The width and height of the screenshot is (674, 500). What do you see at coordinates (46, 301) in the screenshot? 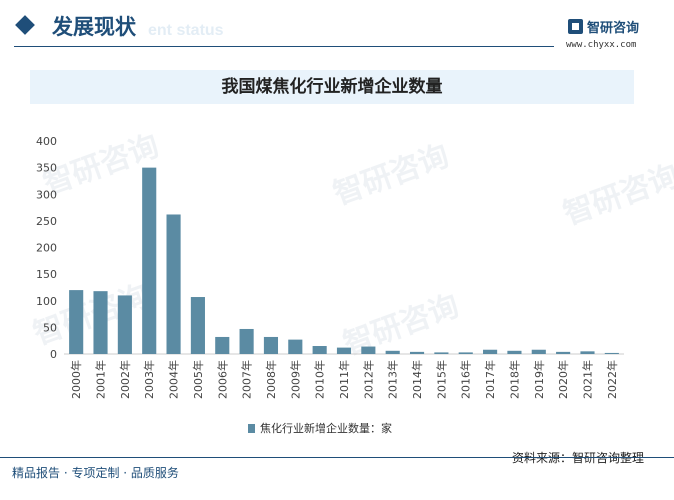
I see `y-tick-label: 100` at bounding box center [46, 301].